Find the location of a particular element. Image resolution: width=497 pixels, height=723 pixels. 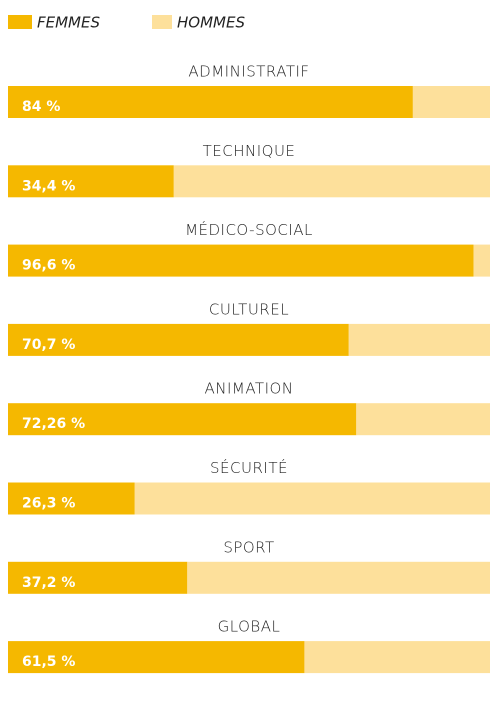

legend-label: HOMMES is located at coordinates (211, 23).